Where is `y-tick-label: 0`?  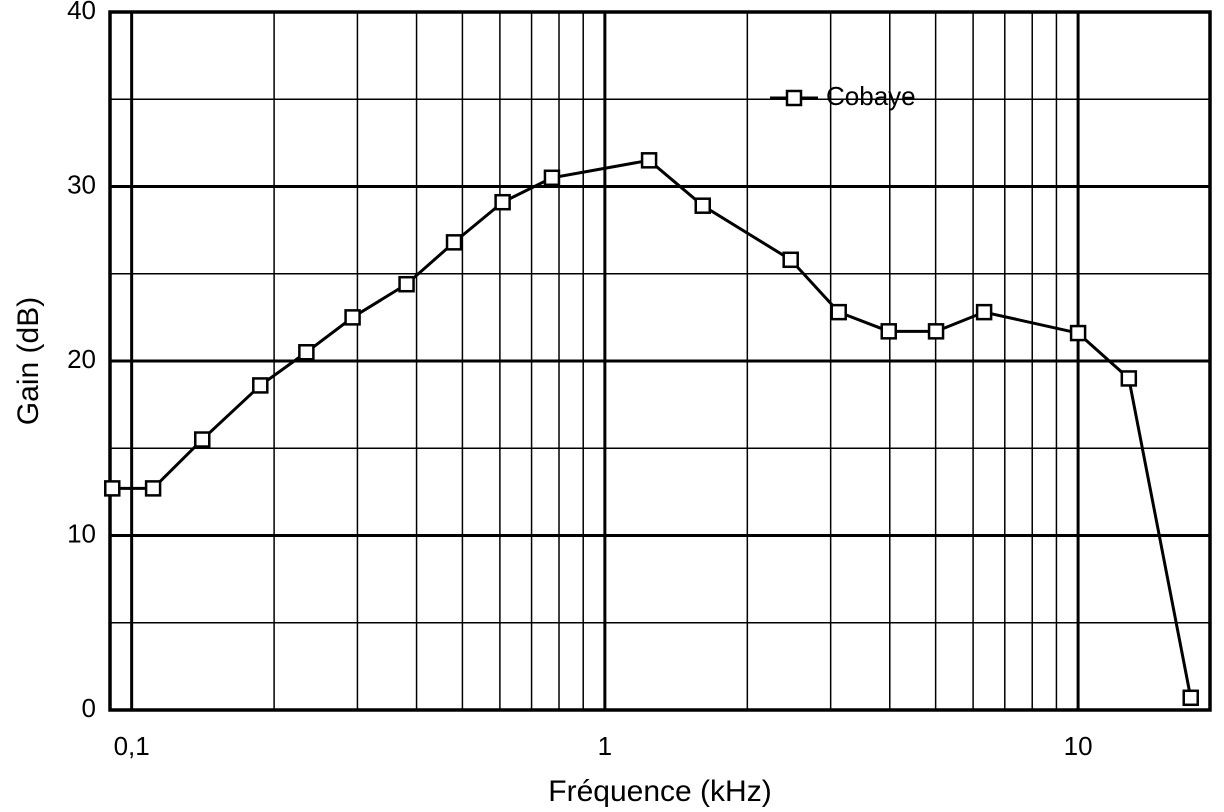 y-tick-label: 0 is located at coordinates (89, 708).